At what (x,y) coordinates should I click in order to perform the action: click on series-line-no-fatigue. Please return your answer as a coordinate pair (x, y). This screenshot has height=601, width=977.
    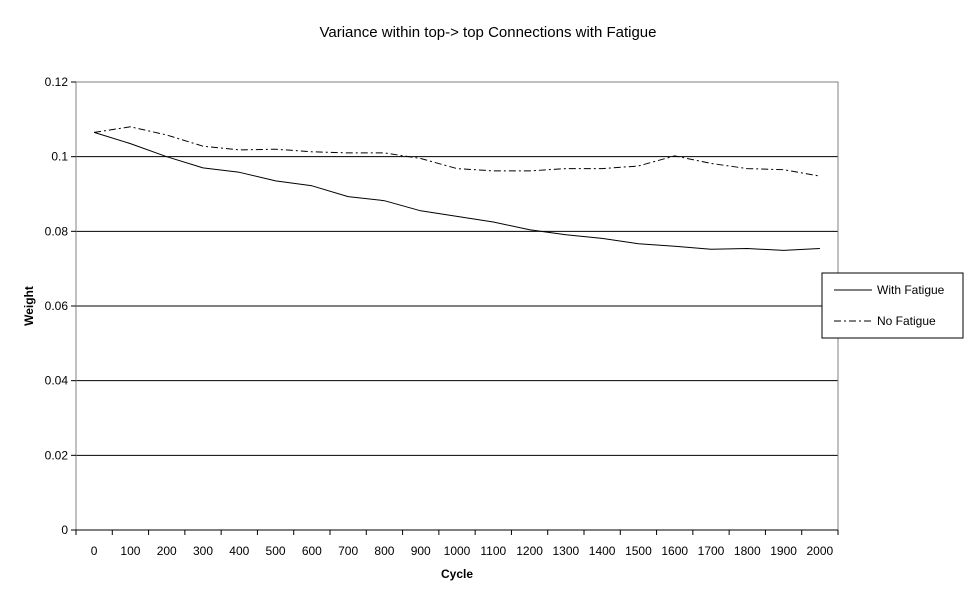
    Looking at the image, I should click on (457, 151).